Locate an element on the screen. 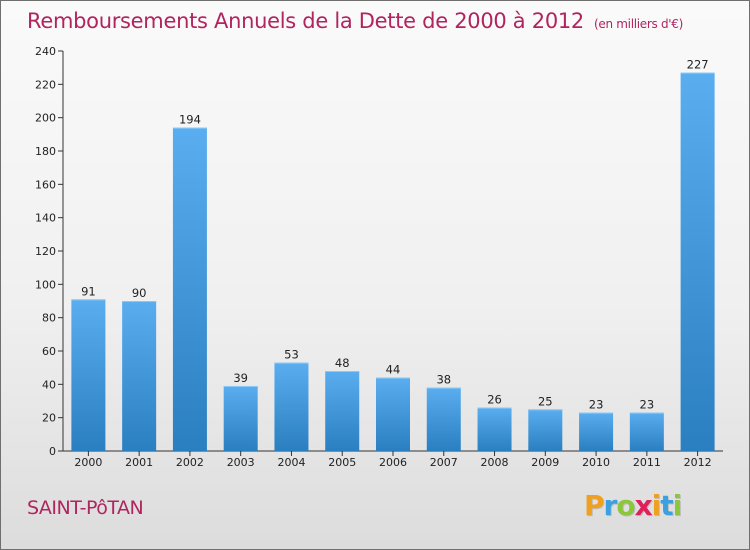 Image resolution: width=750 pixels, height=550 pixels. bar-2005 is located at coordinates (342, 411).